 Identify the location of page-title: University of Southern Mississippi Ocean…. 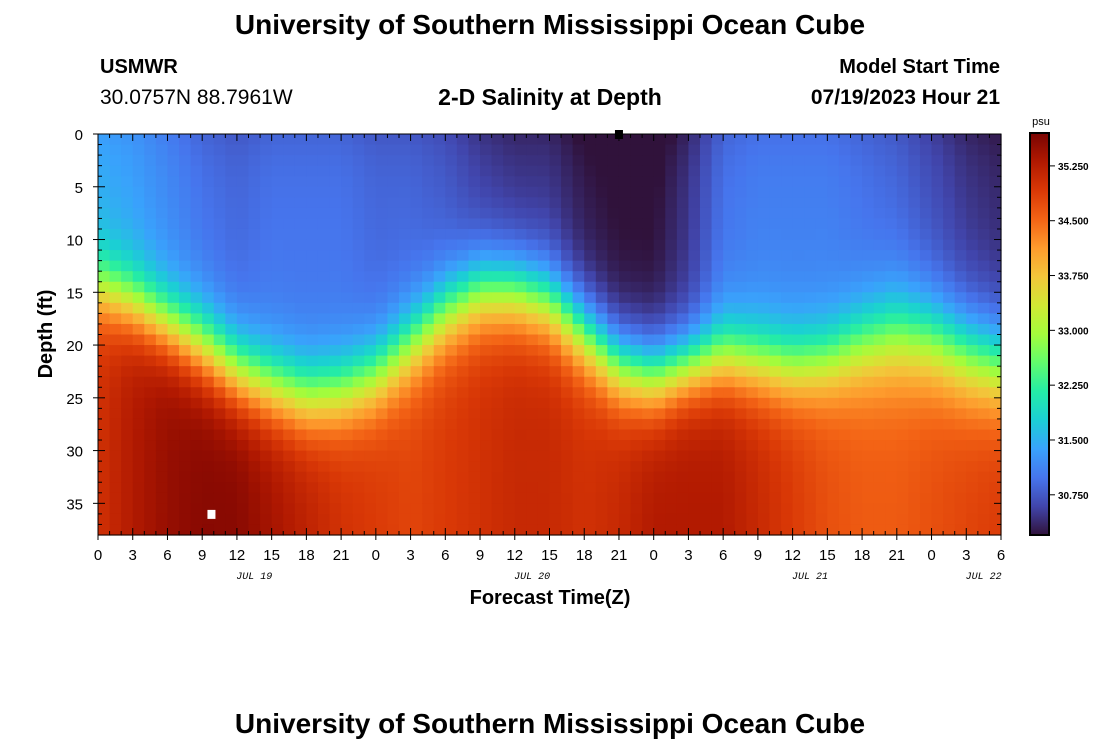
(550, 24).